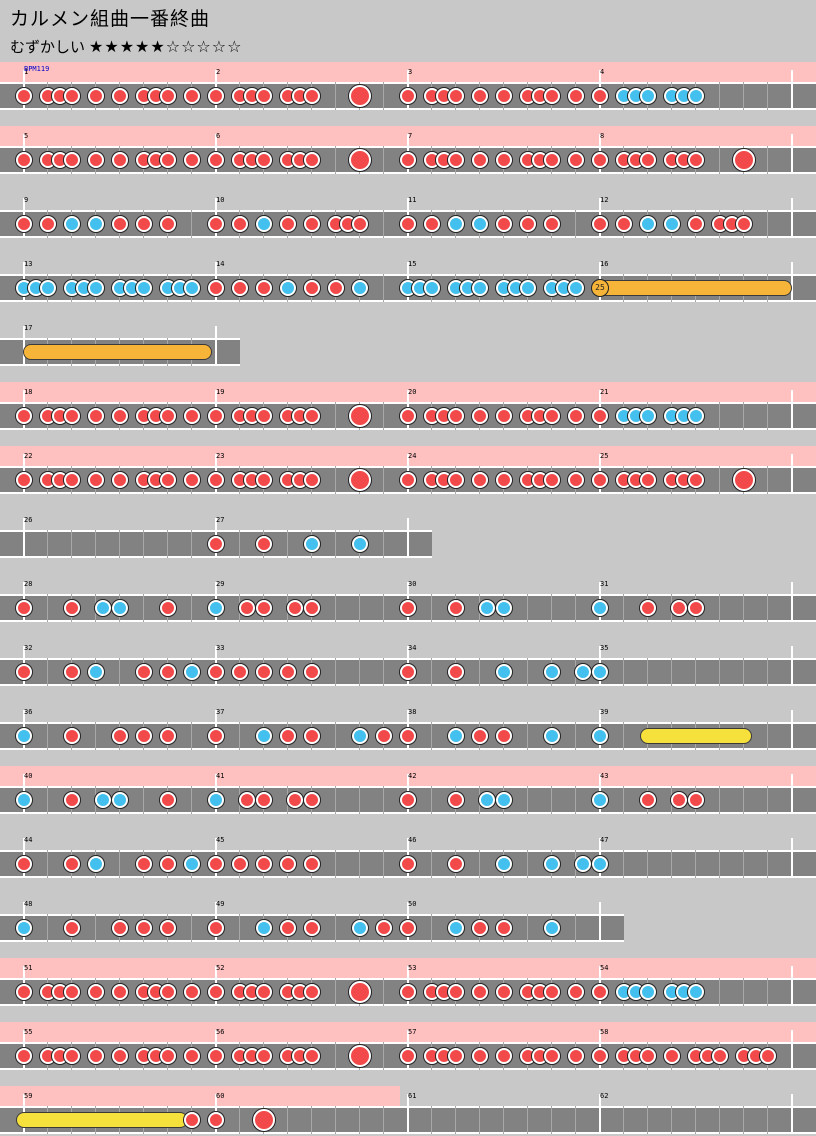  What do you see at coordinates (220, 776) in the screenshot?
I see `measure-number: 41` at bounding box center [220, 776].